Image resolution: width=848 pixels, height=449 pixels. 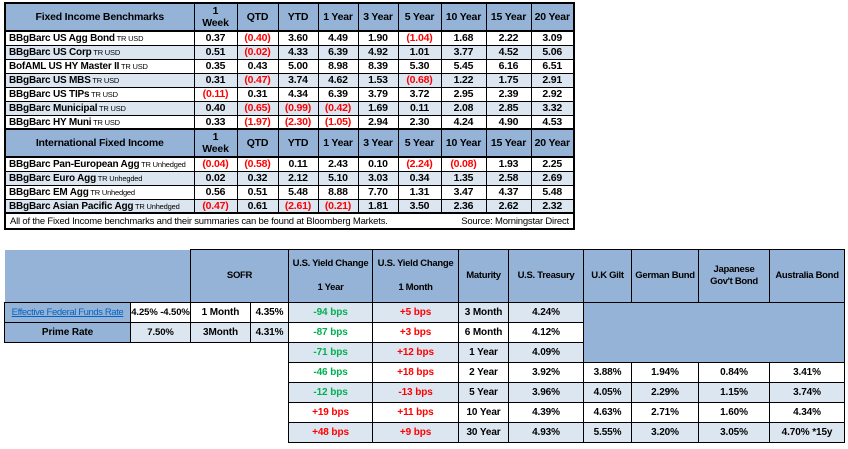 What do you see at coordinates (419, 178) in the screenshot?
I see `return-value: 0.34` at bounding box center [419, 178].